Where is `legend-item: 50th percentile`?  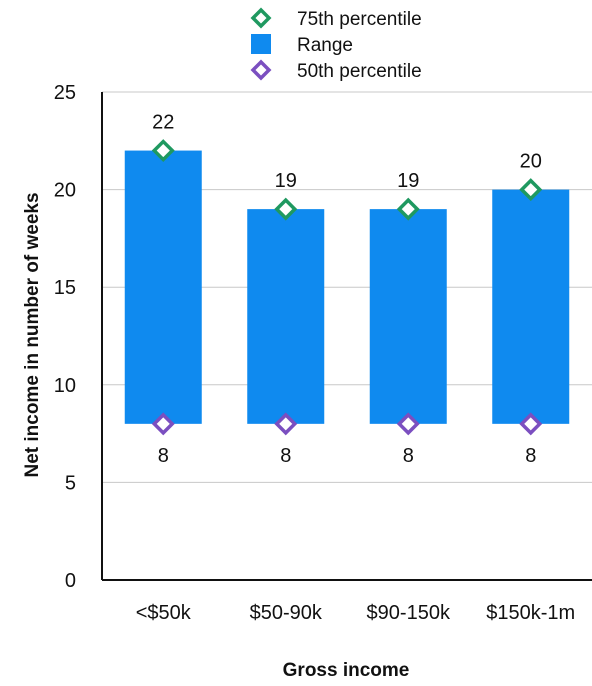 legend-item: 50th percentile is located at coordinates (336, 70).